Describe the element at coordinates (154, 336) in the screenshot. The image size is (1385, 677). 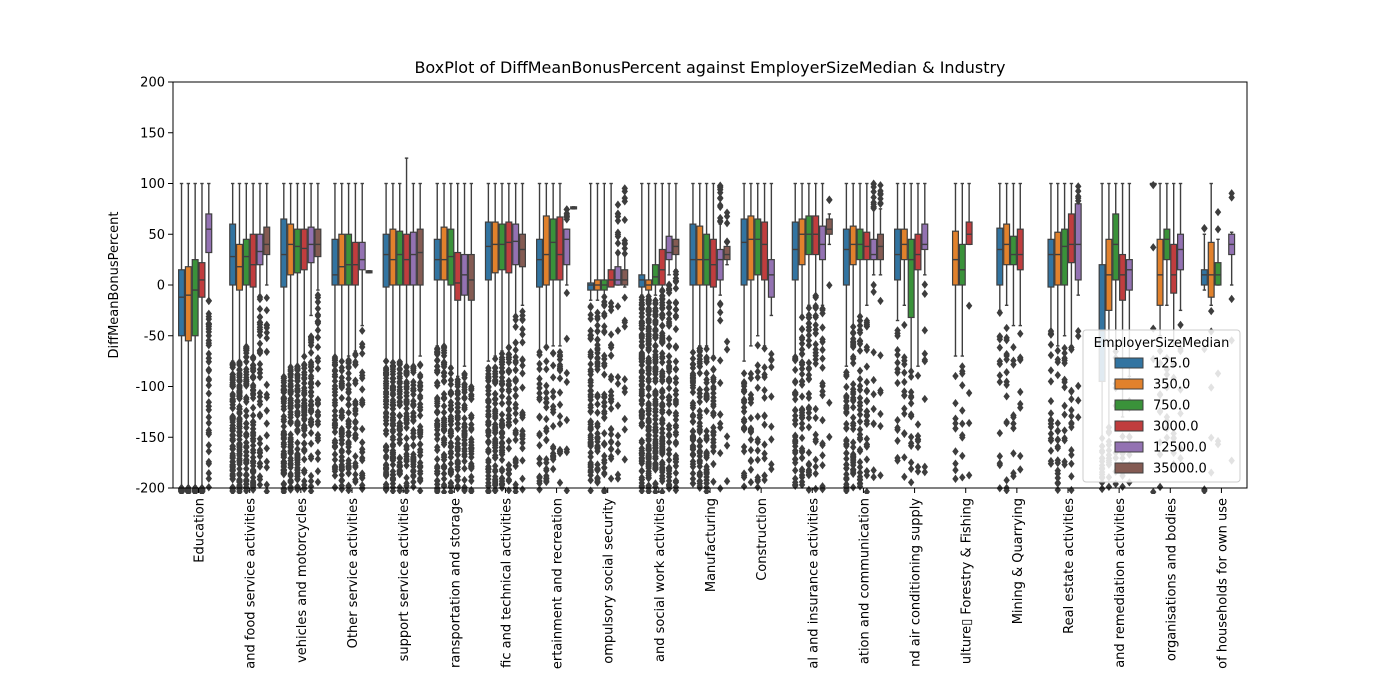
I see `y-tick-label: -50` at that location.